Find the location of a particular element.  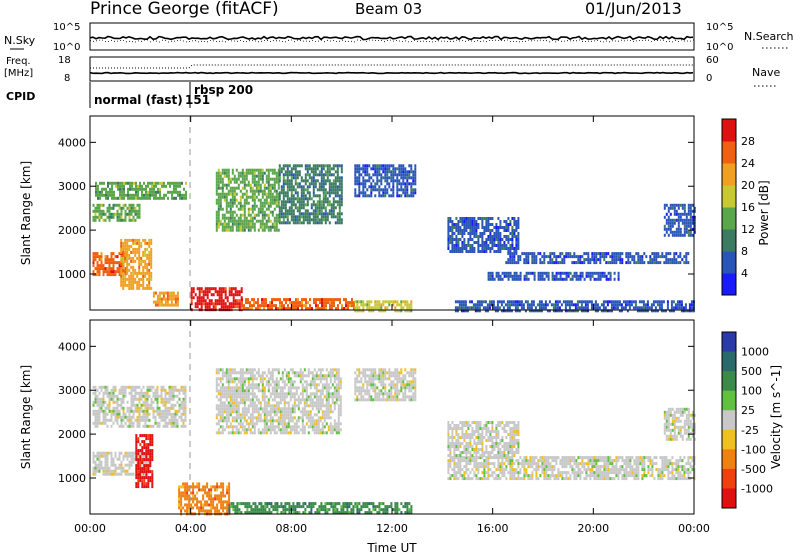

nsearch-trace is located at coordinates (392, 41).